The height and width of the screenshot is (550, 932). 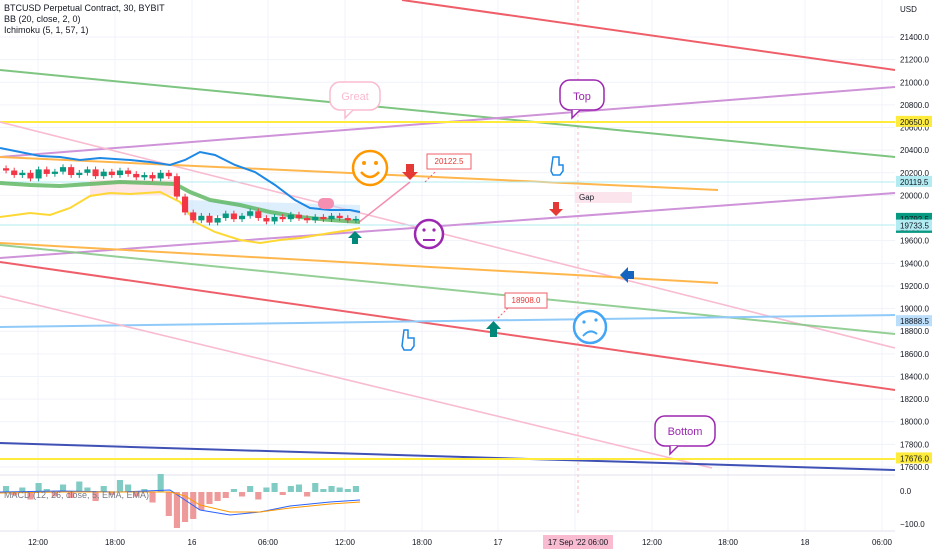 What do you see at coordinates (685, 432) in the screenshot?
I see `svg-text: Bottom` at bounding box center [685, 432].